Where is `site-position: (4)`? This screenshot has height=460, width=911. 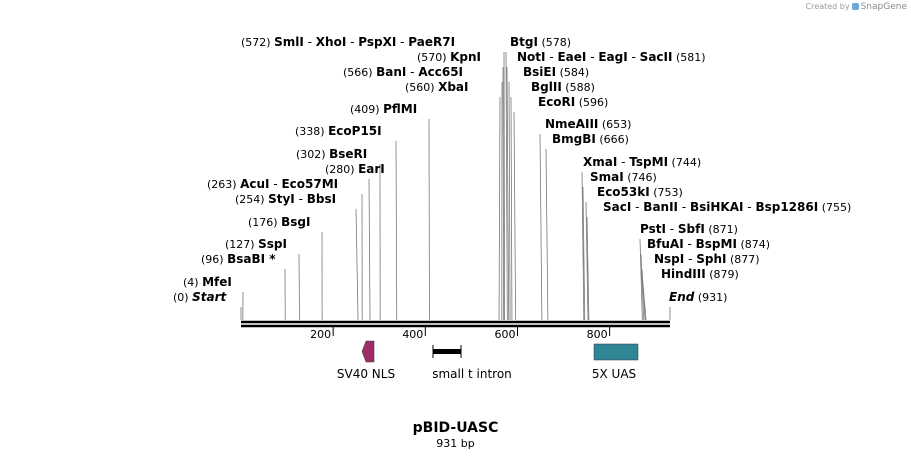
site-position: (4) is located at coordinates (191, 282).